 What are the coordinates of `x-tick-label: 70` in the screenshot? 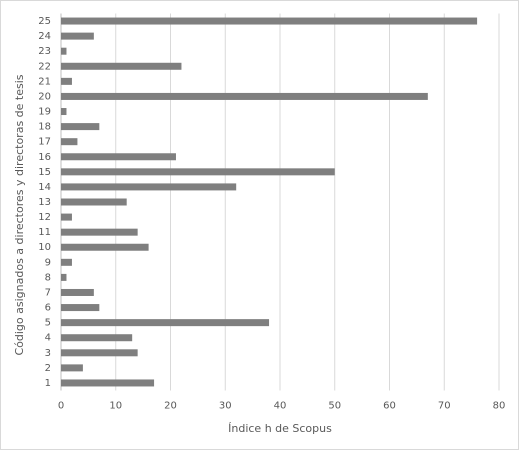 It's located at (444, 406).